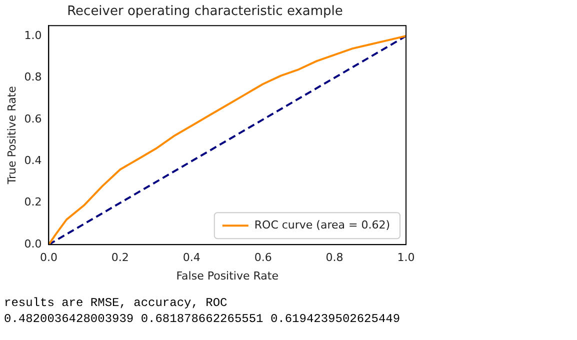 The width and height of the screenshot is (577, 340). Describe the element at coordinates (33, 119) in the screenshot. I see `y-tick-label: 0.6` at that location.